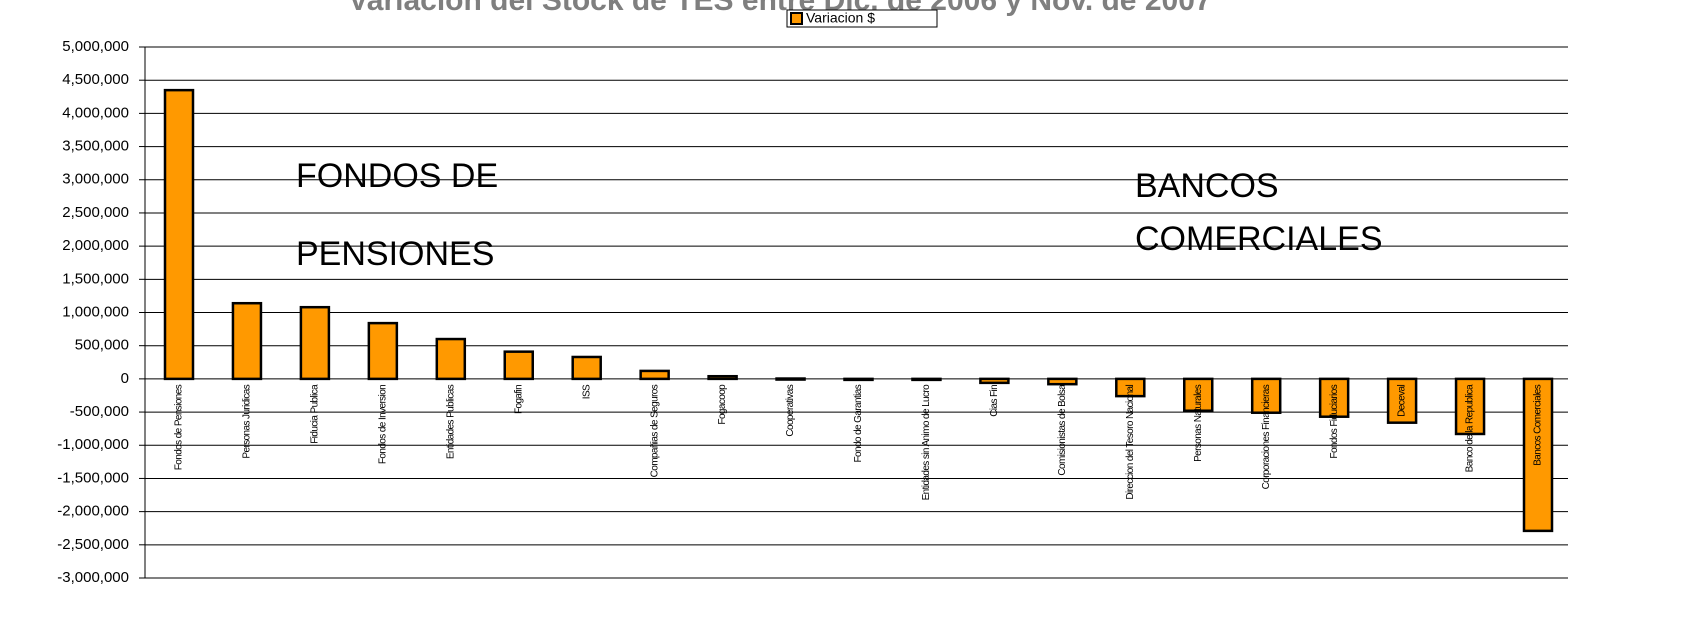  What do you see at coordinates (95, 112) in the screenshot?
I see `y-tick-label: 4,000,000` at bounding box center [95, 112].